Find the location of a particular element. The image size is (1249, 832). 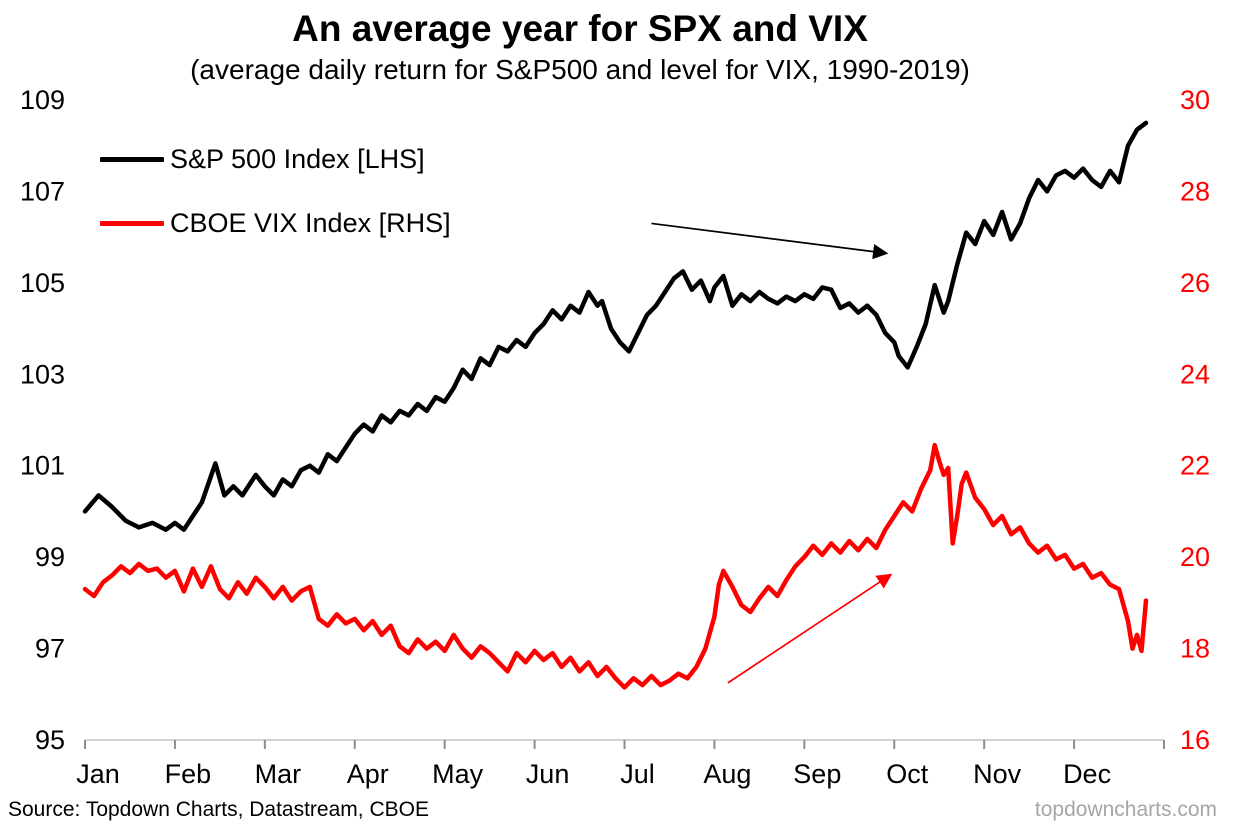

watermark: topdowncharts.com is located at coordinates (1125, 809).